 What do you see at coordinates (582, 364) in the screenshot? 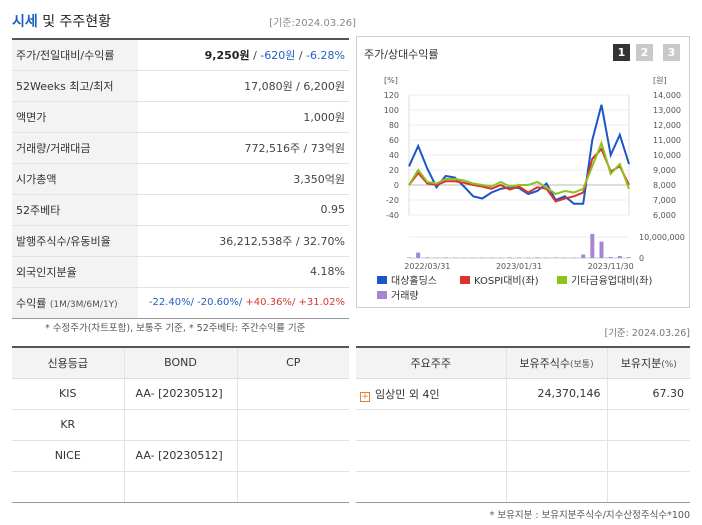
I see `header-shares-unit: (보통)` at bounding box center [582, 364].